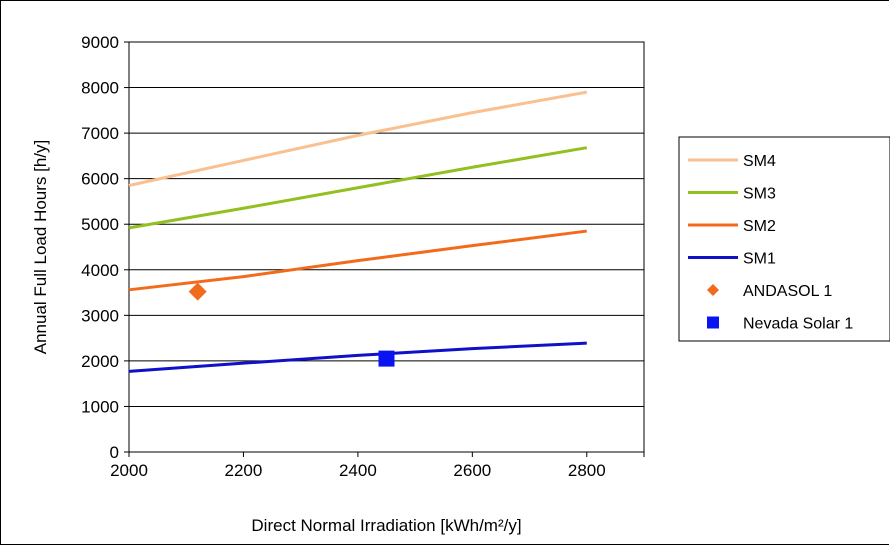 The height and width of the screenshot is (546, 890). Describe the element at coordinates (100, 179) in the screenshot. I see `y-tick-label: 6000` at that location.